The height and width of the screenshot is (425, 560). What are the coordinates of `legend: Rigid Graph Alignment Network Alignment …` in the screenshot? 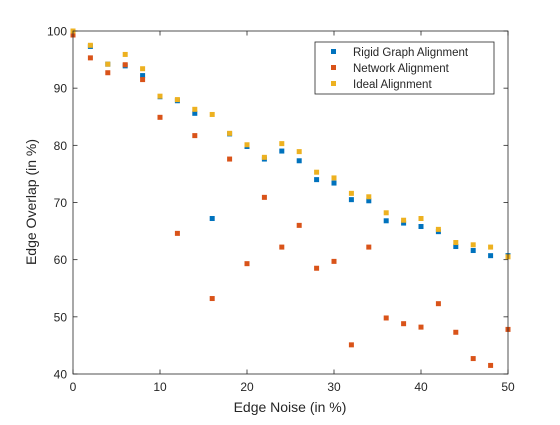 It's located at (404, 68).